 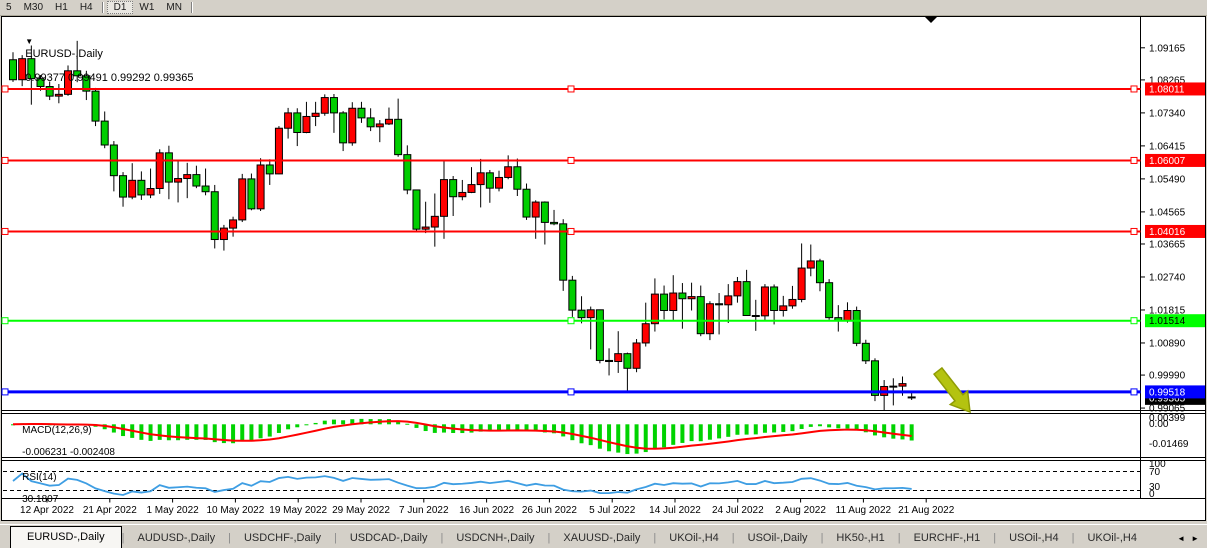 What do you see at coordinates (33, 7) in the screenshot?
I see `timeframe-button-M30: M30` at bounding box center [33, 7].